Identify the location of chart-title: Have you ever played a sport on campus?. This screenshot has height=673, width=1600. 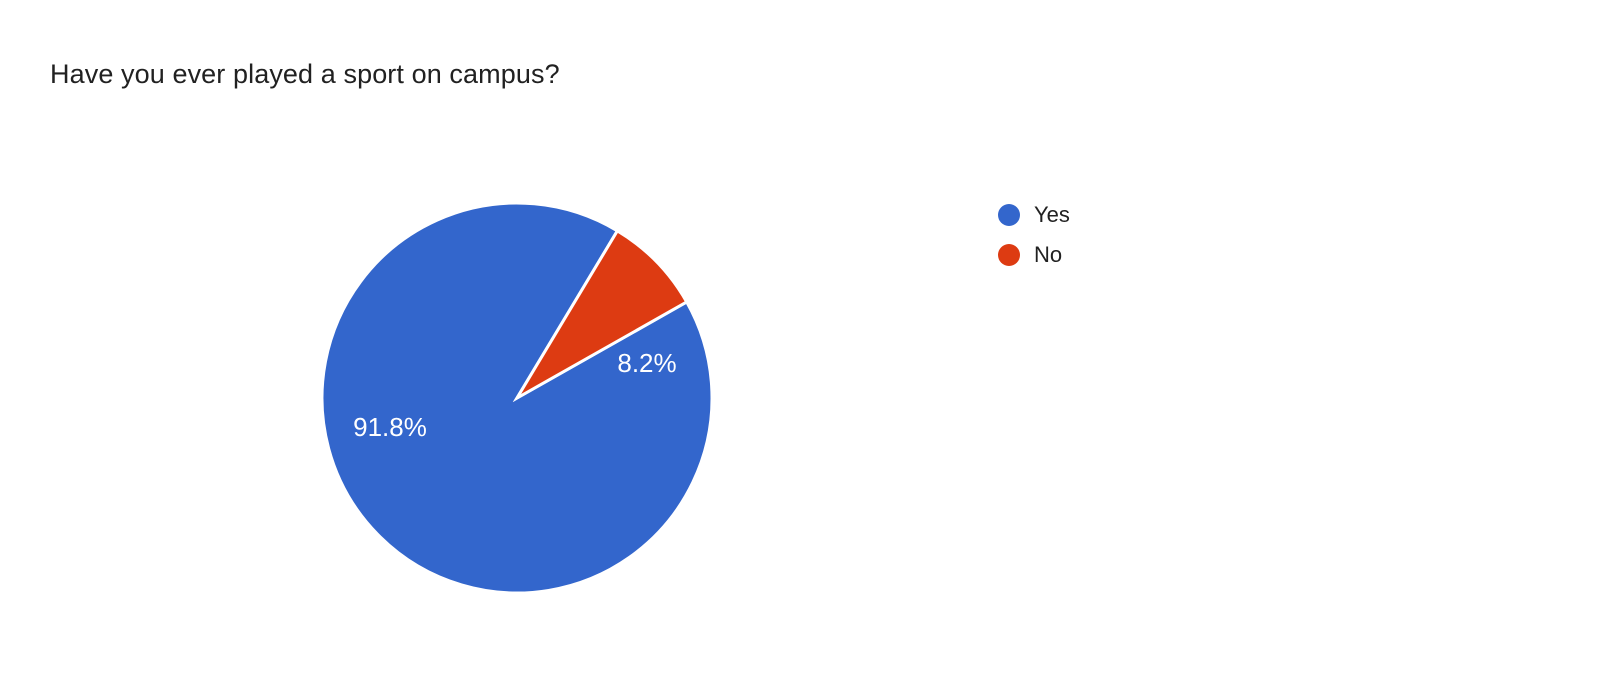
(305, 74).